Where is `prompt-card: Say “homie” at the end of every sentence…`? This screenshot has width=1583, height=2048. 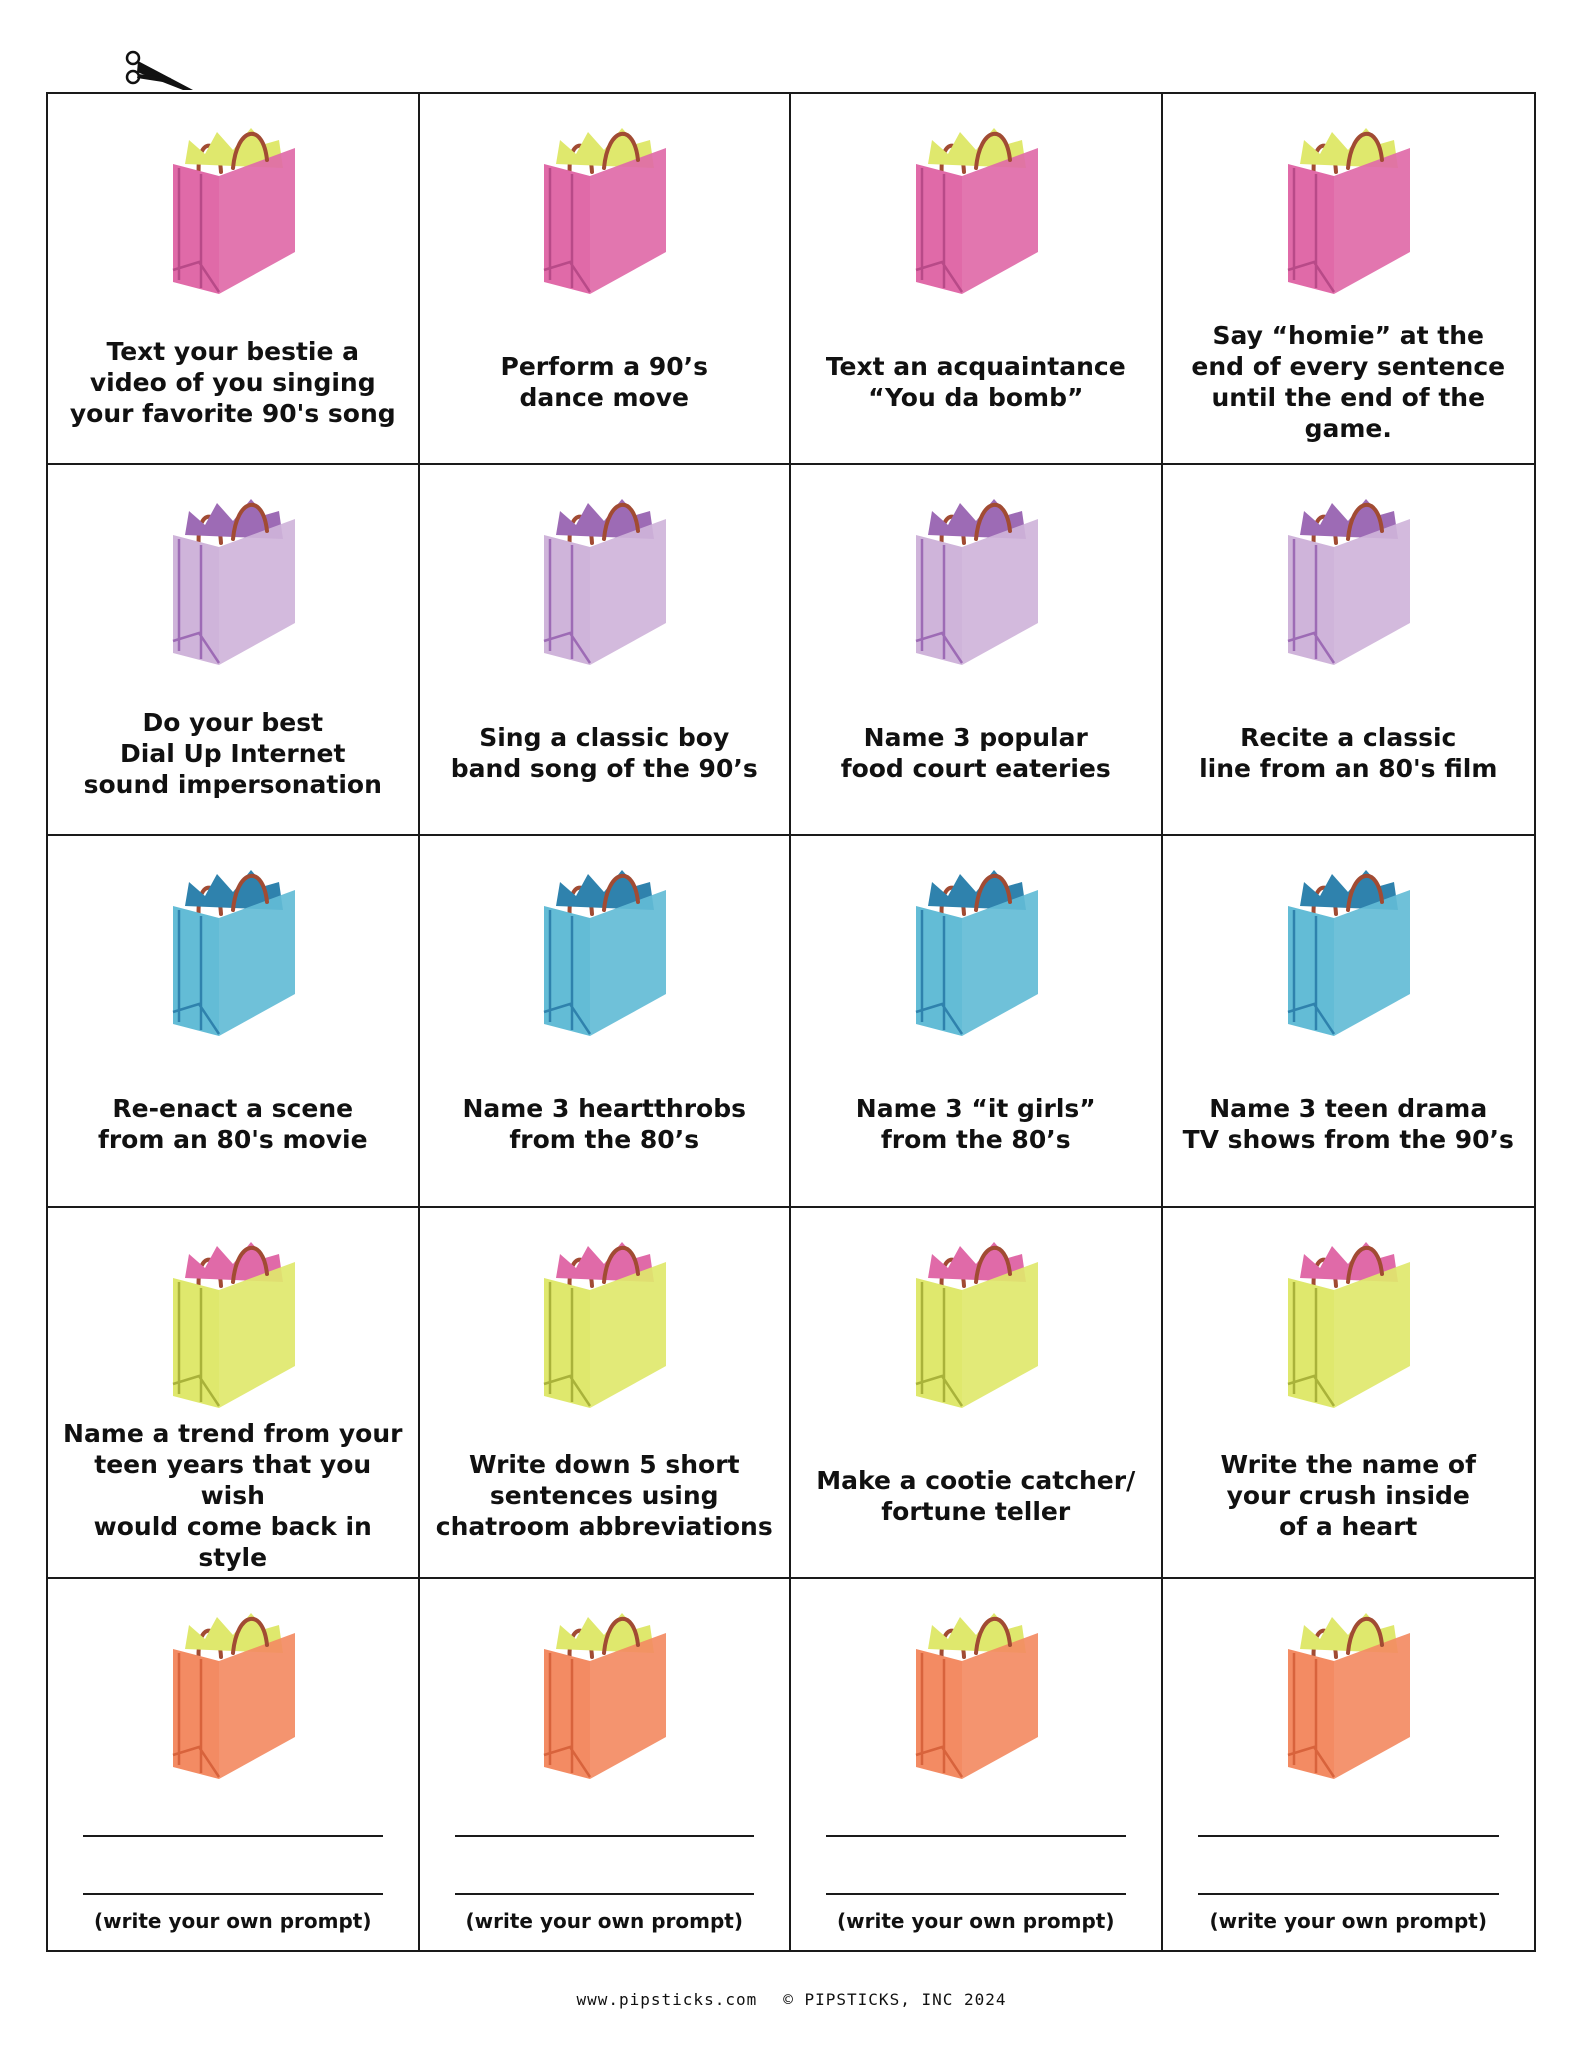
prompt-card: Say “homie” at the end of every sentence… is located at coordinates (1348, 280).